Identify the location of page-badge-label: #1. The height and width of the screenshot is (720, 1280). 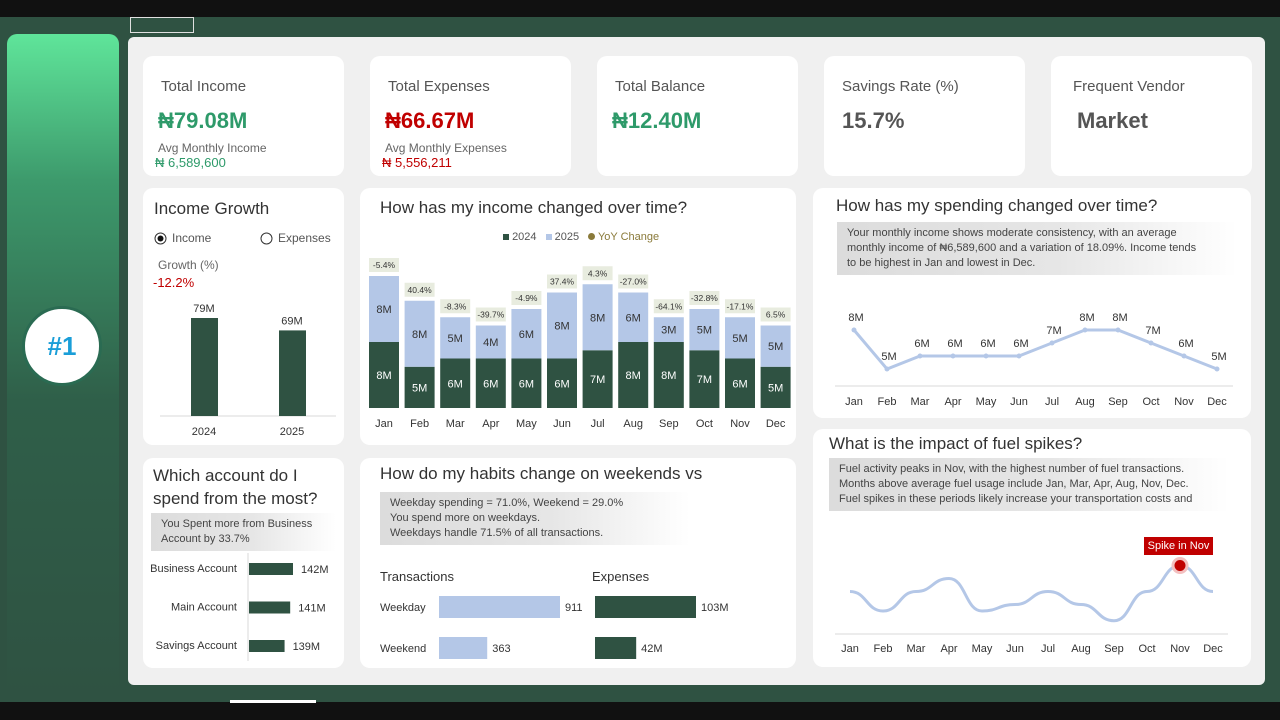
(62, 345).